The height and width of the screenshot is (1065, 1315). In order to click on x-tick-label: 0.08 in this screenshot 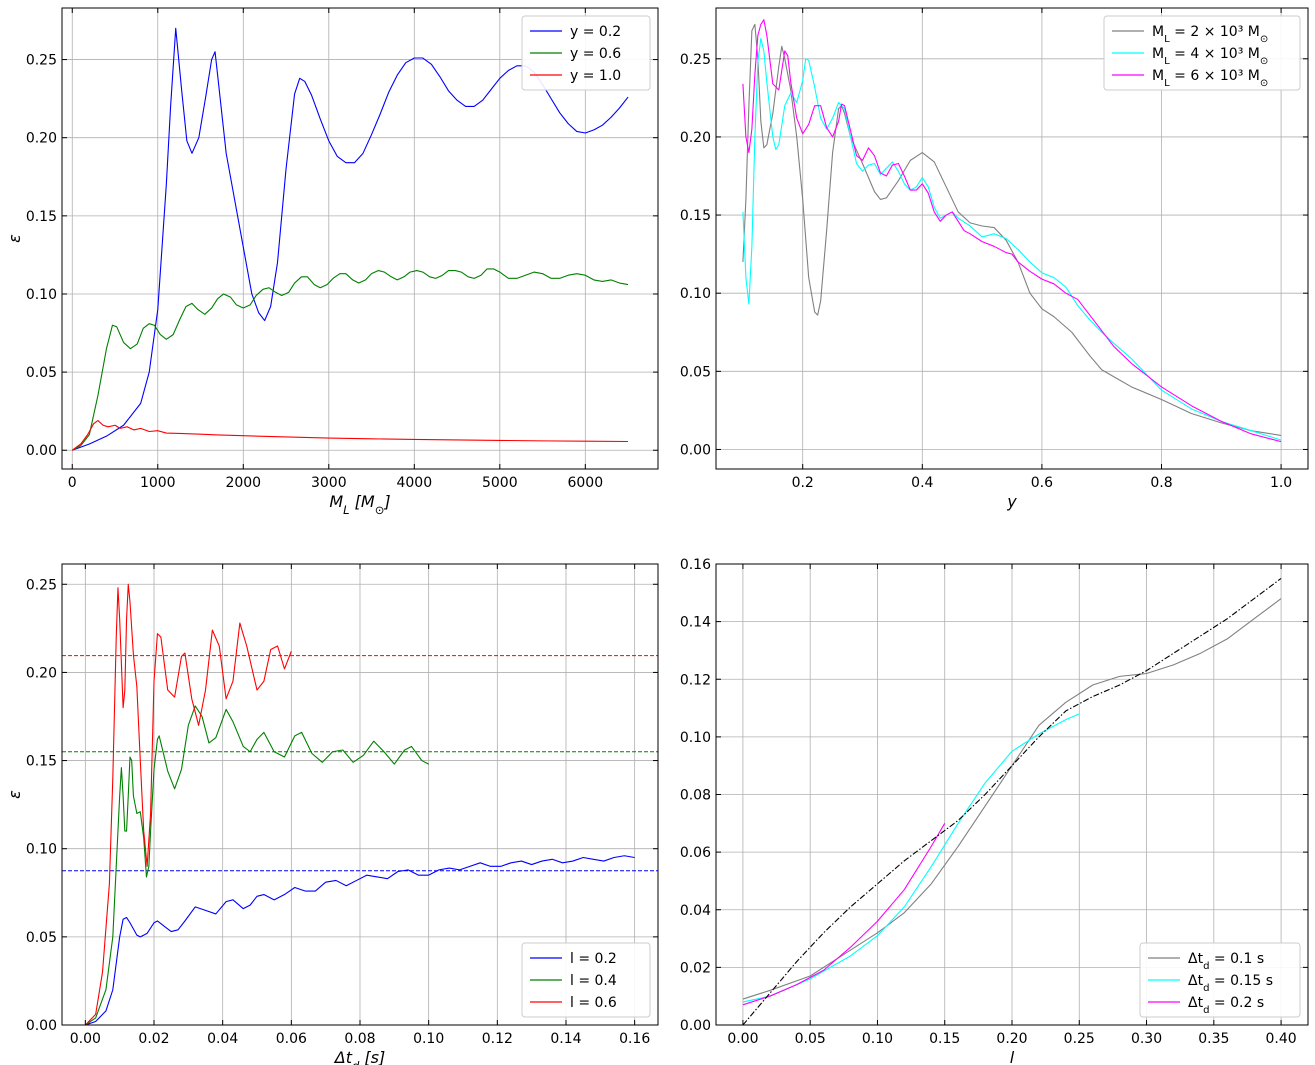, I will do `click(359, 1039)`.